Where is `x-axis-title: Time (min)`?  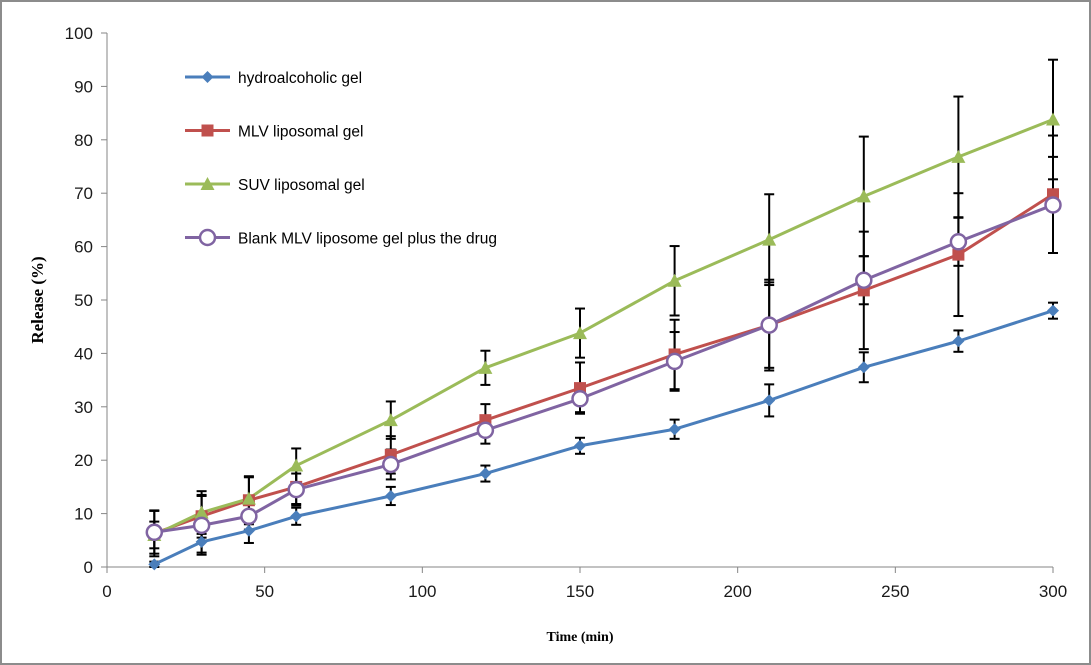 x-axis-title: Time (min) is located at coordinates (579, 637).